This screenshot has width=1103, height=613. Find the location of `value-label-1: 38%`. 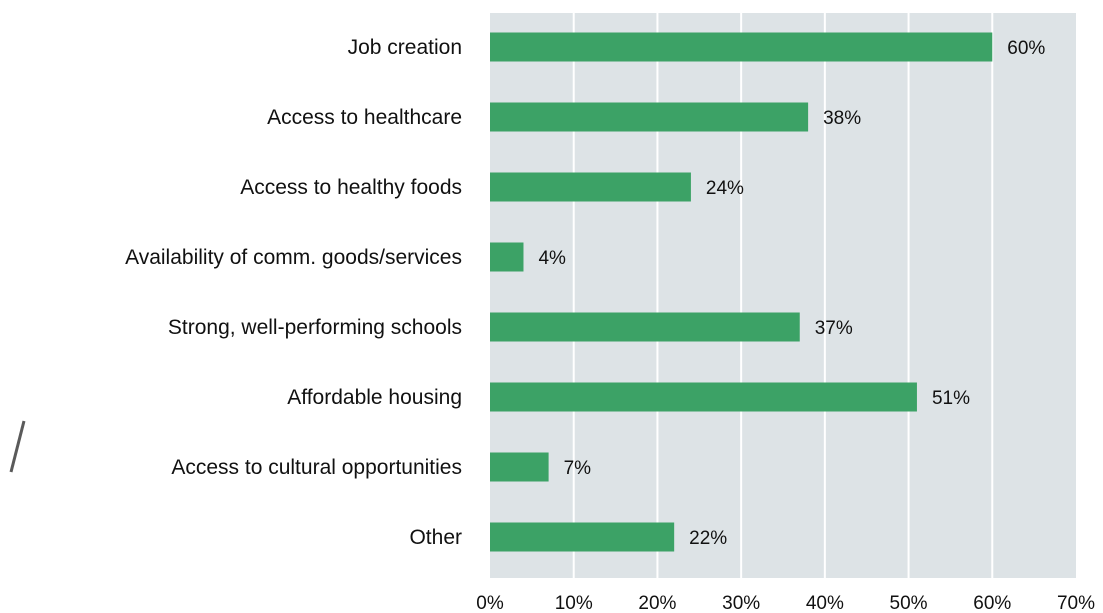

value-label-1: 38% is located at coordinates (842, 118).